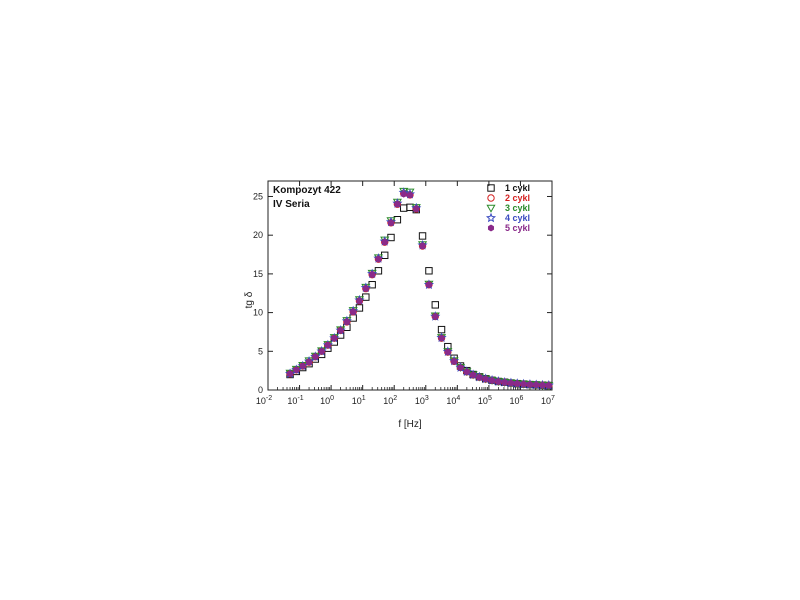 This screenshot has width=800, height=600. I want to click on x-tick-label: 10⁰, so click(327, 400).